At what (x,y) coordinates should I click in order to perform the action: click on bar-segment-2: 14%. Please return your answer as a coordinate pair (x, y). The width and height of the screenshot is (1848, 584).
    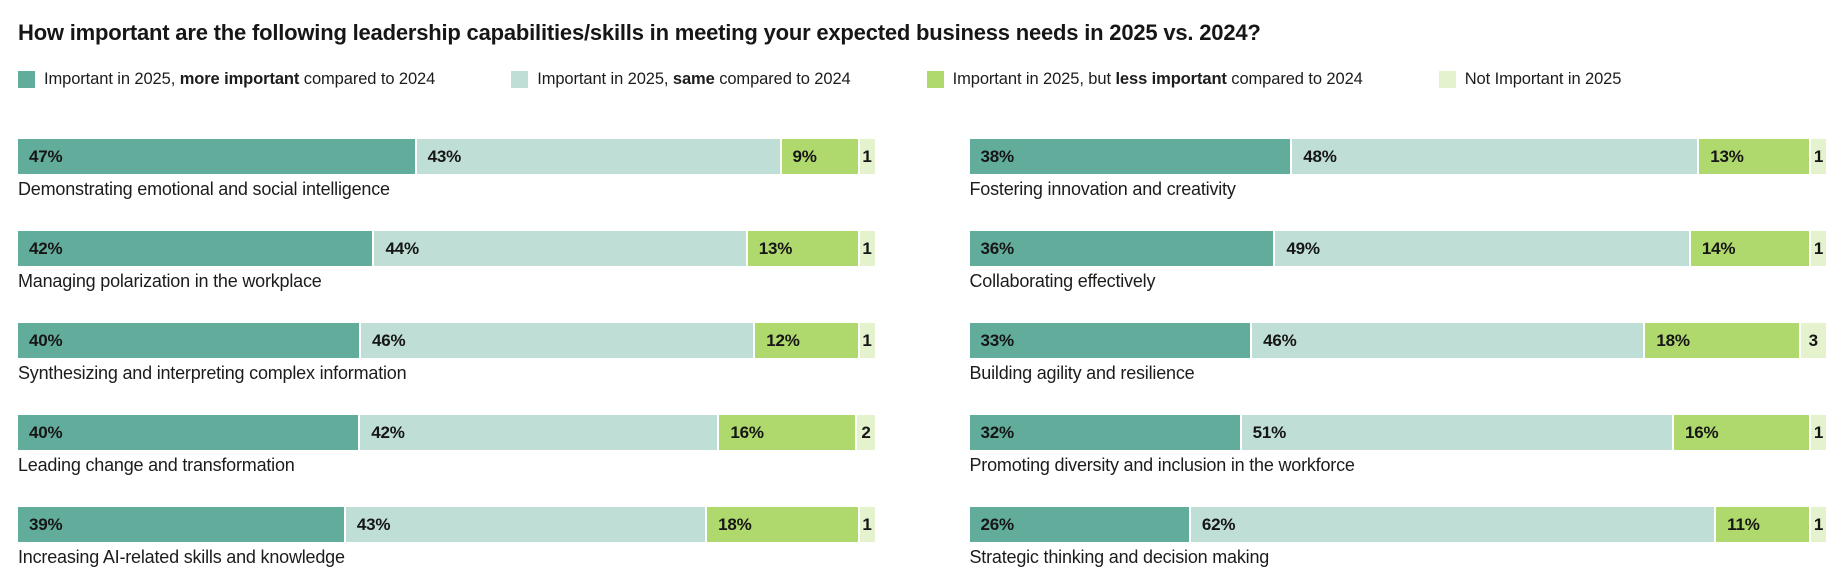
    Looking at the image, I should click on (1749, 248).